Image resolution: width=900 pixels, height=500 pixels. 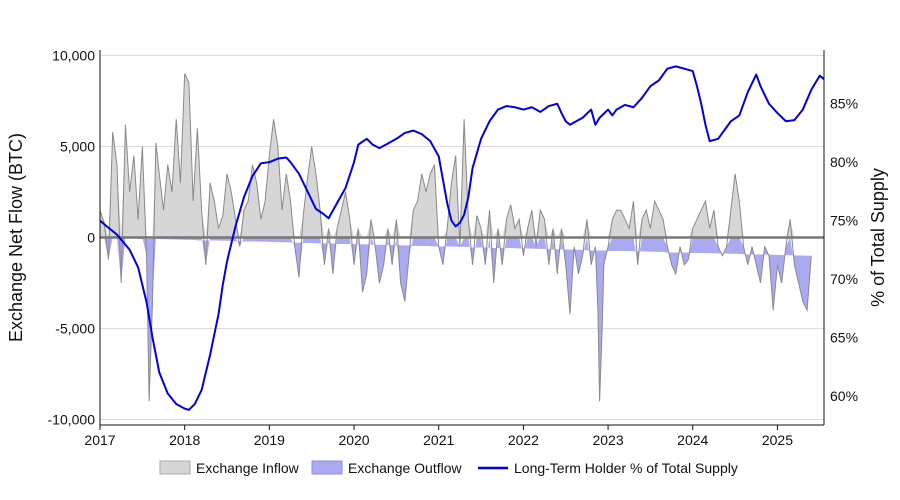 What do you see at coordinates (75, 329) in the screenshot?
I see `y-tick-label: -5,000` at bounding box center [75, 329].